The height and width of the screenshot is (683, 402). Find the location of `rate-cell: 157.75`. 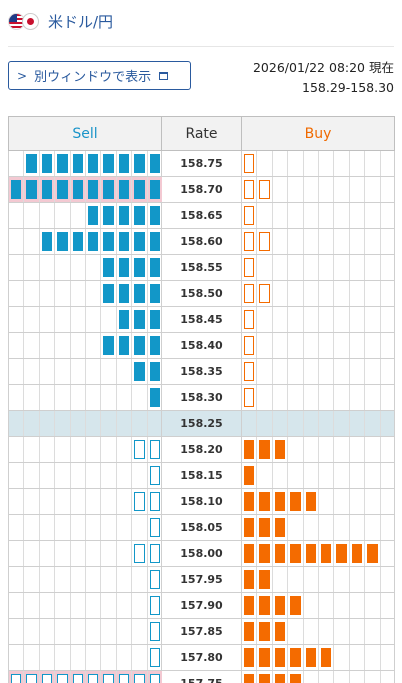

rate-cell: 157.75 is located at coordinates (201, 676).